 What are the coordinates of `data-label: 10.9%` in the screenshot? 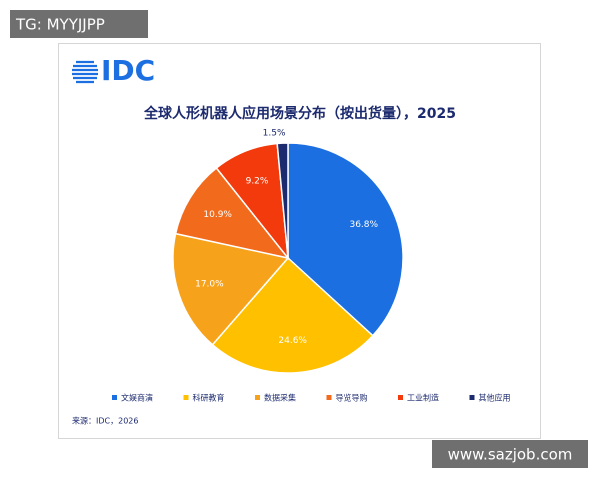 It's located at (217, 215).